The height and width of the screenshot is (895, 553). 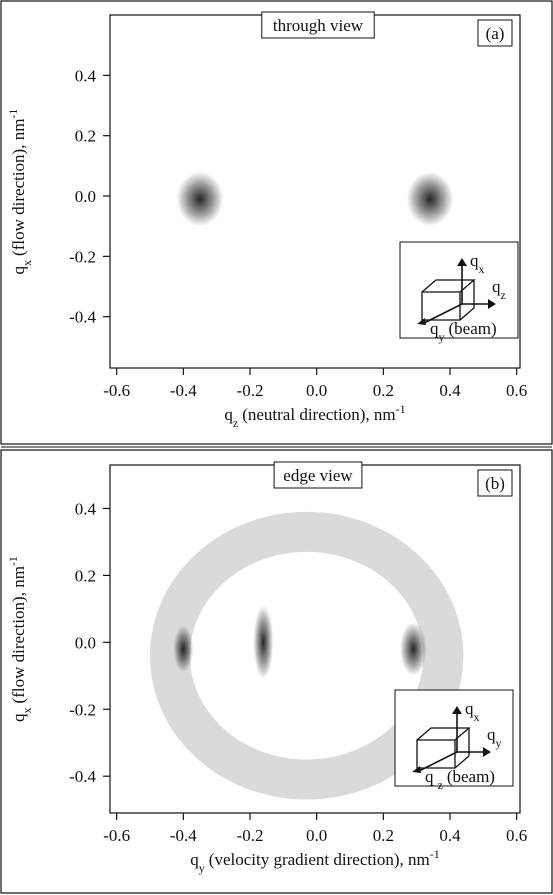 I want to click on panel-title: edge view, so click(x=318, y=475).